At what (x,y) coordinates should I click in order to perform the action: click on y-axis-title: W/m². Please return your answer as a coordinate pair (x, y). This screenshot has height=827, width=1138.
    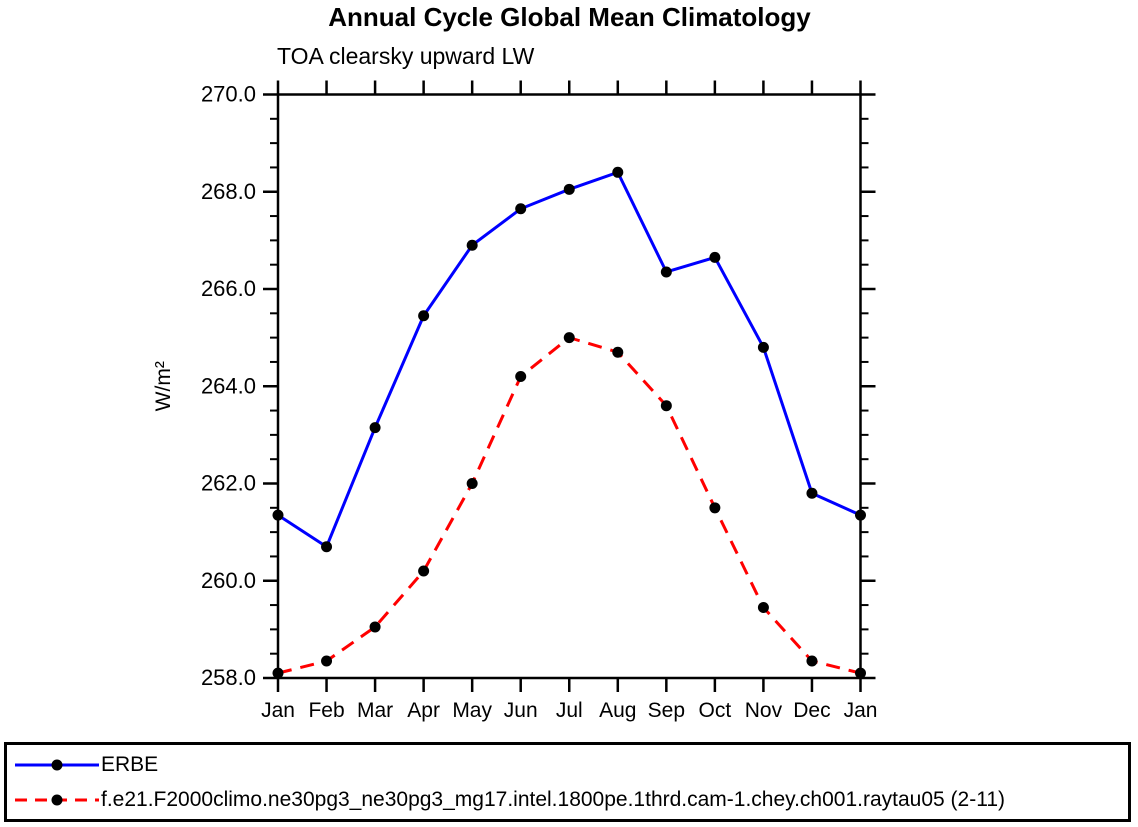
    Looking at the image, I should click on (163, 386).